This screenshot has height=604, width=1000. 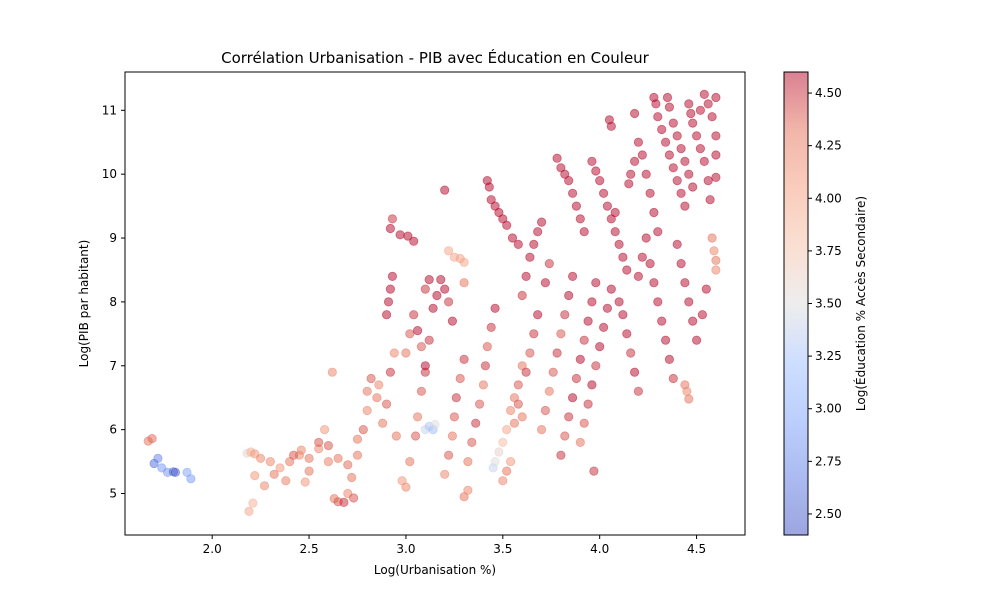 What do you see at coordinates (828, 514) in the screenshot?
I see `colorbar-tick-label: 2.50` at bounding box center [828, 514].